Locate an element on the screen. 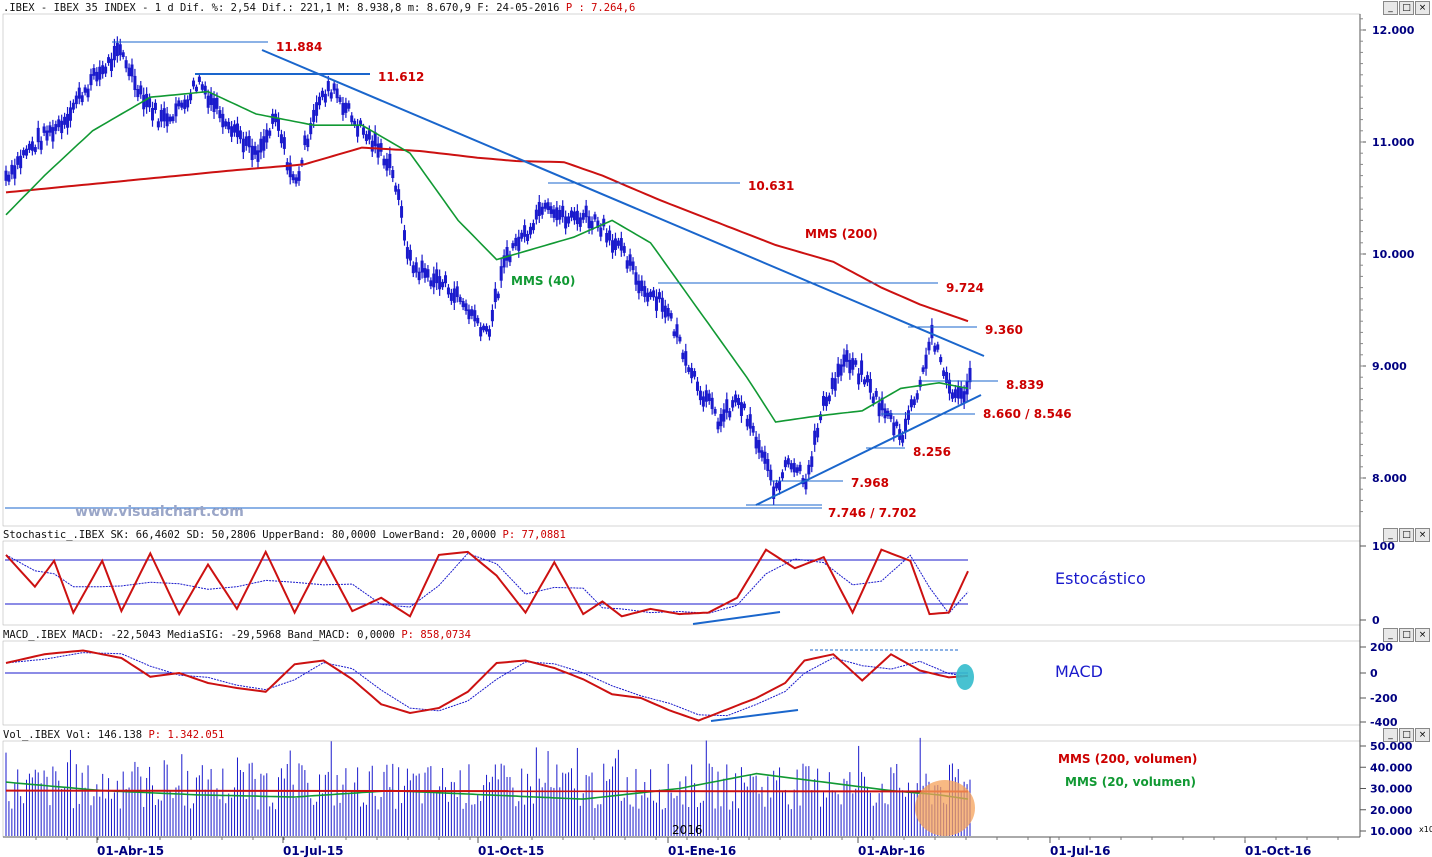 The height and width of the screenshot is (857, 1432). date: 24-05-2016 is located at coordinates (528, 8).